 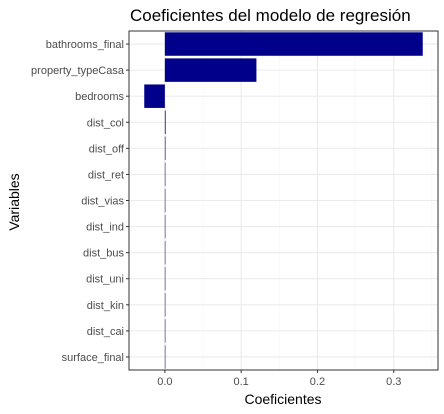 I want to click on y-tick-label: dist_cai, so click(x=105, y=332).